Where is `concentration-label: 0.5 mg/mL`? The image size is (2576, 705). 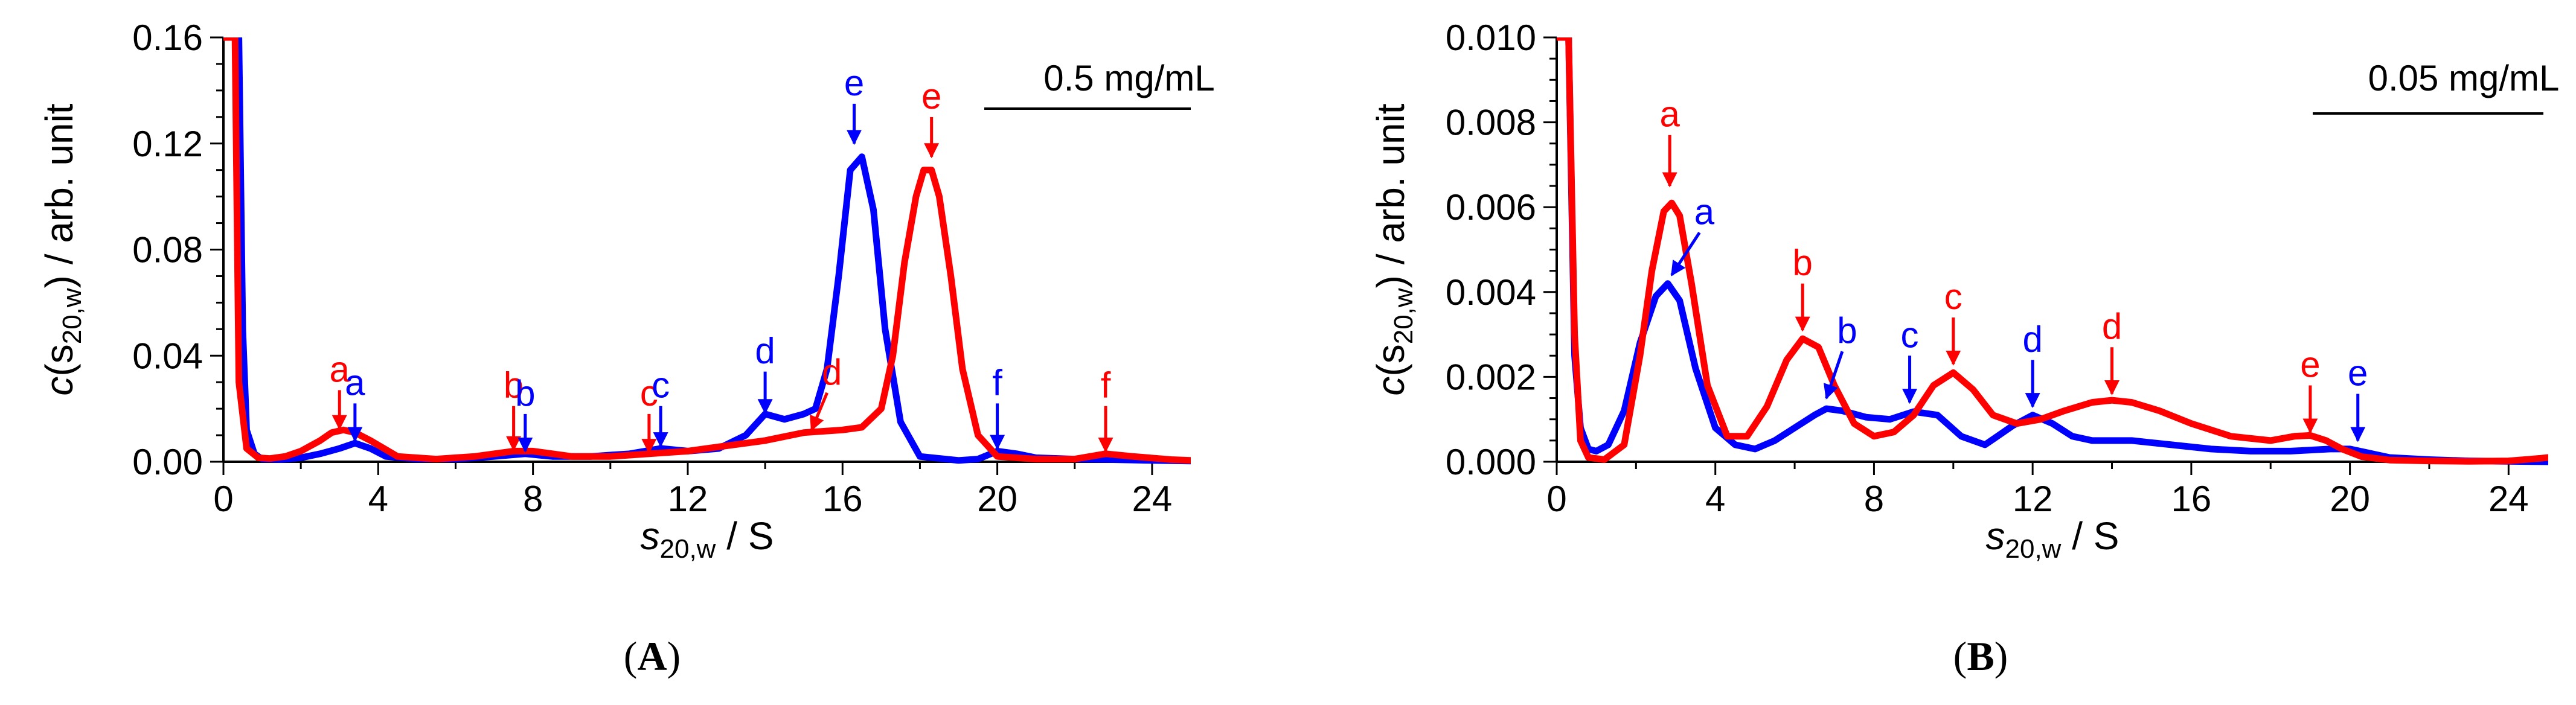
concentration-label: 0.5 mg/mL is located at coordinates (1128, 78).